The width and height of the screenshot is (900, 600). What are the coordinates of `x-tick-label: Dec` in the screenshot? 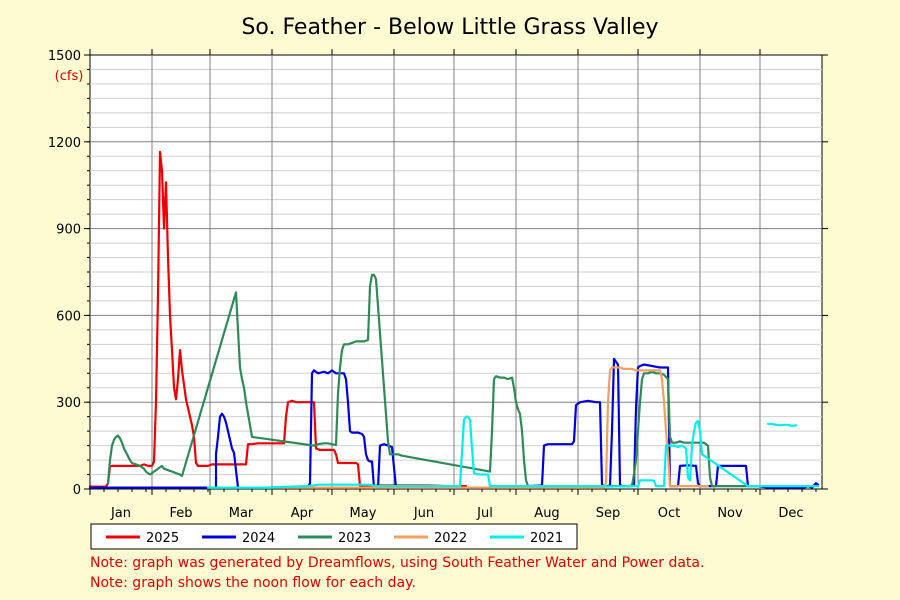 It's located at (790, 513).